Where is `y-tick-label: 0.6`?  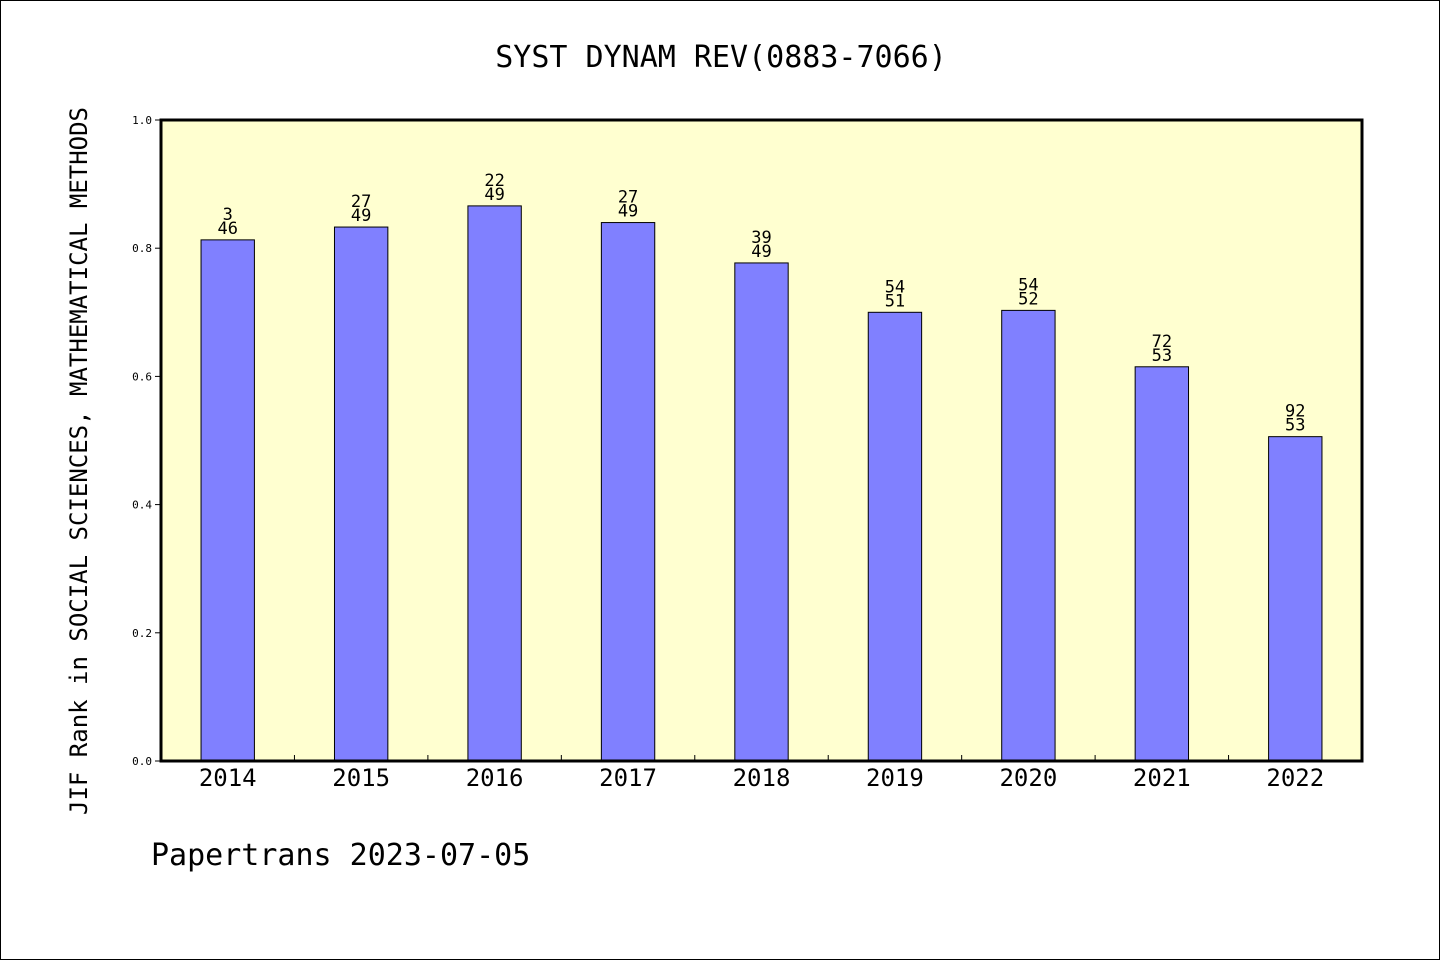
y-tick-label: 0.6 is located at coordinates (142, 376).